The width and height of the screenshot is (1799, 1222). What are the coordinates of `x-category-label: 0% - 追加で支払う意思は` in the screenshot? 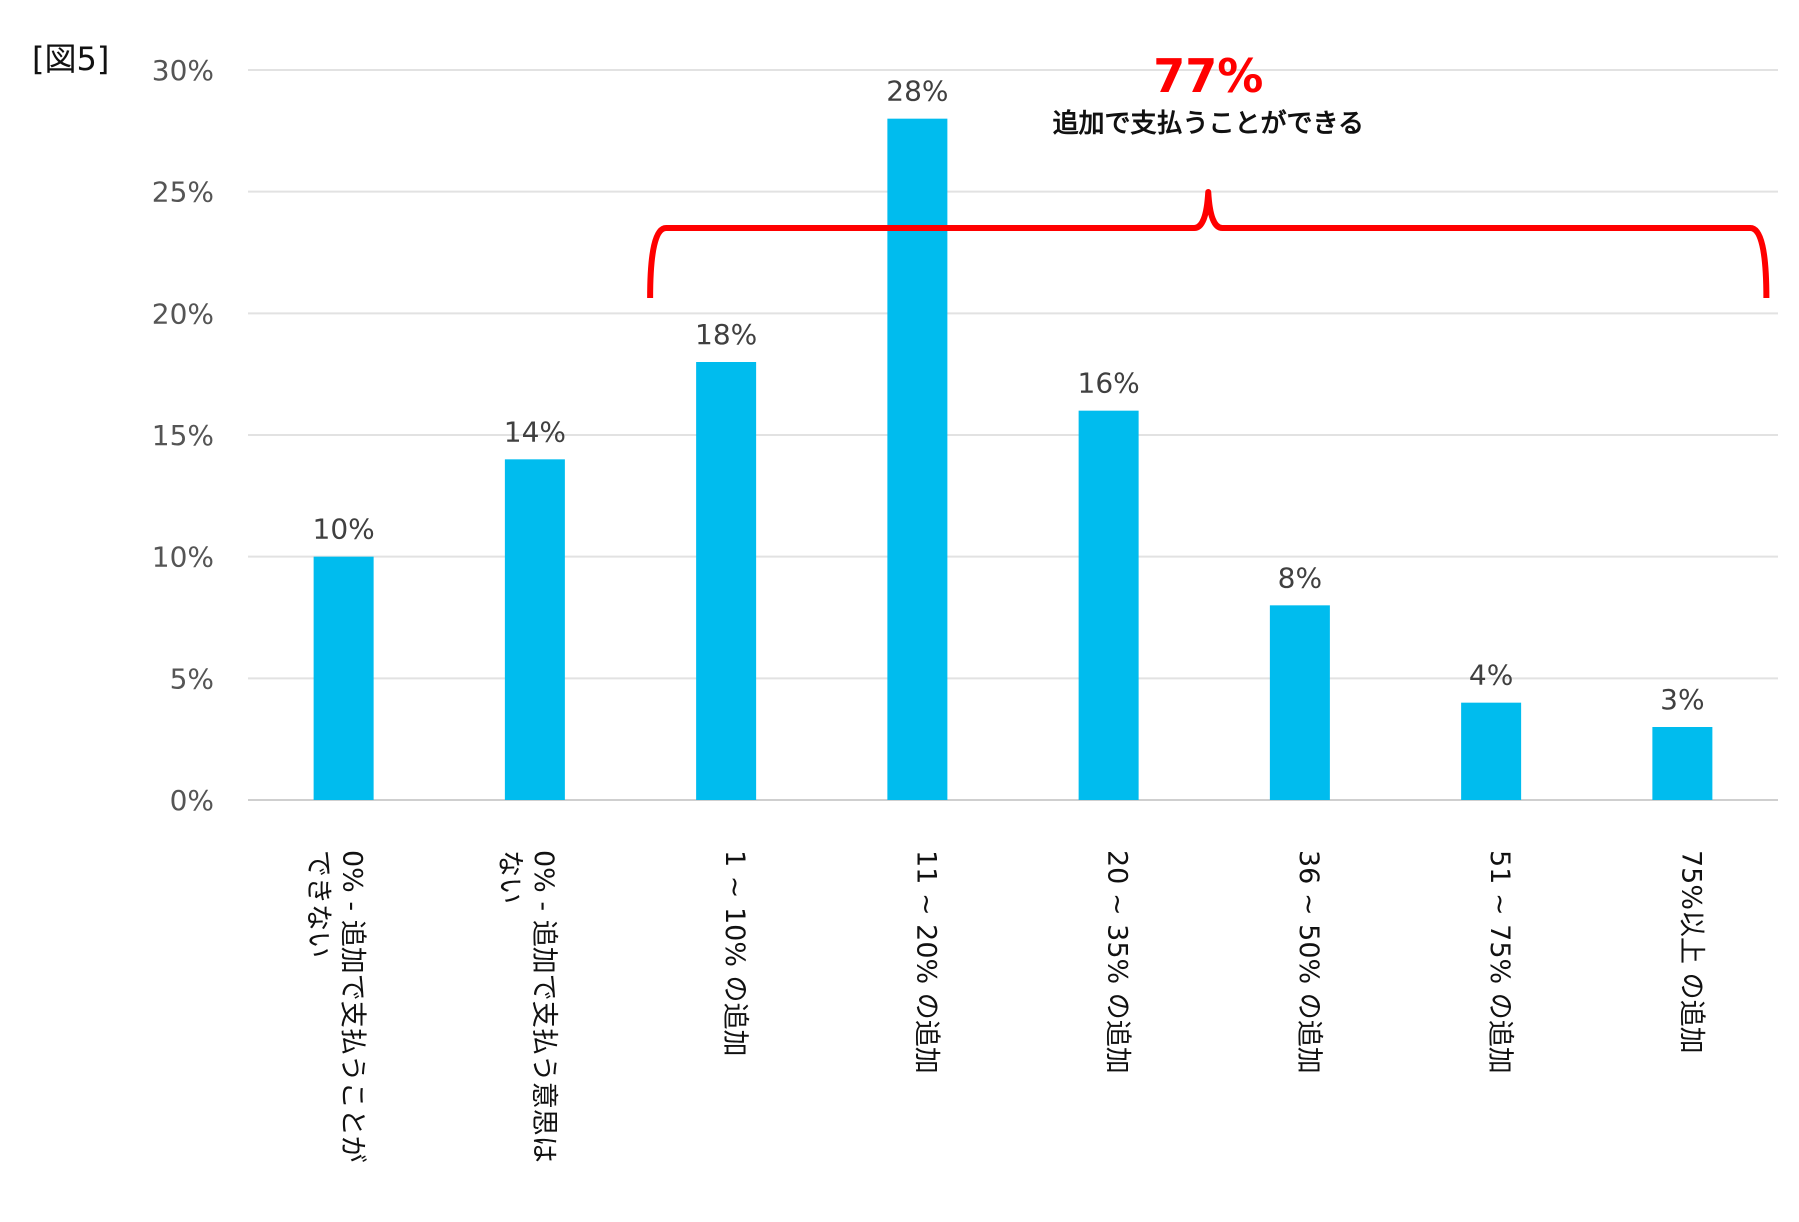 It's located at (543, 1006).